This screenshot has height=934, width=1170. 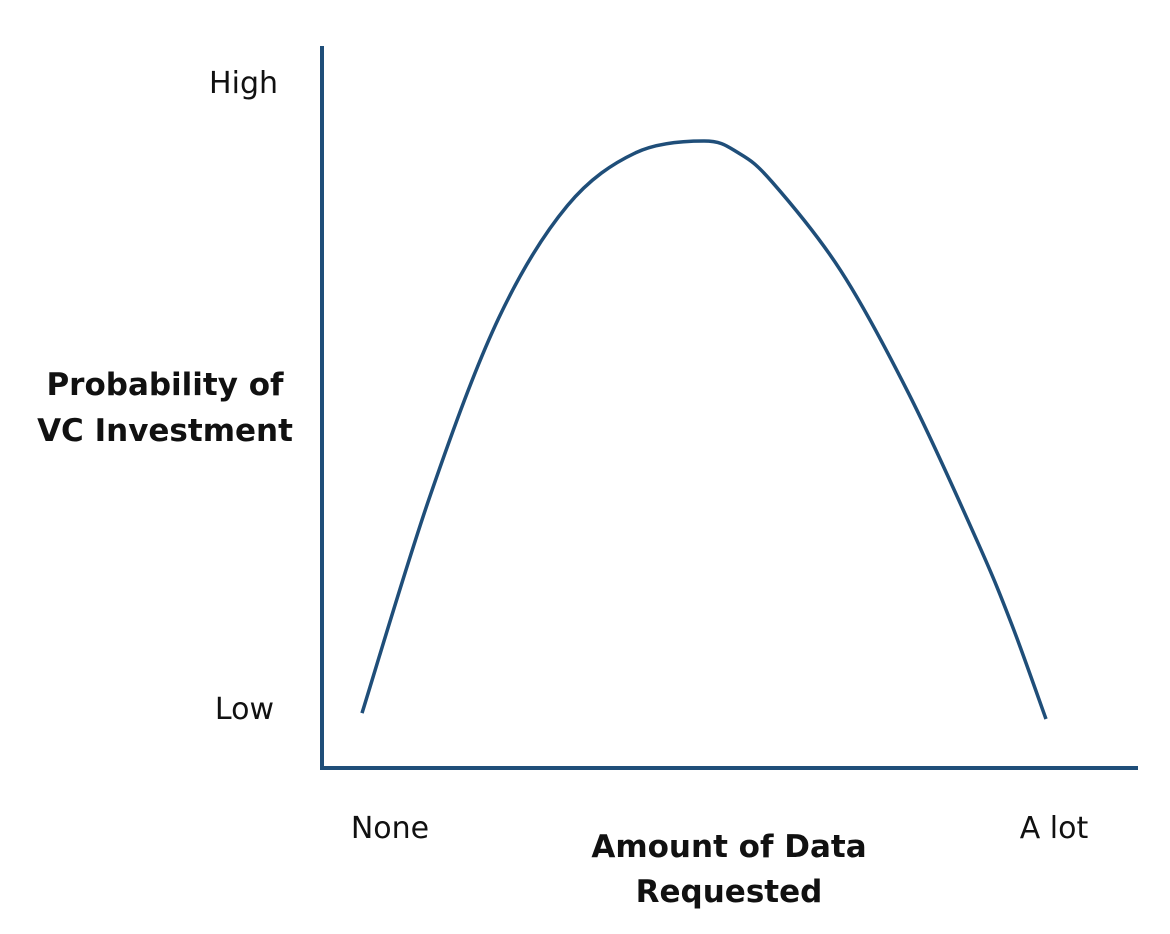 I want to click on x-axis-title-line-2: Requested, so click(x=729, y=892).